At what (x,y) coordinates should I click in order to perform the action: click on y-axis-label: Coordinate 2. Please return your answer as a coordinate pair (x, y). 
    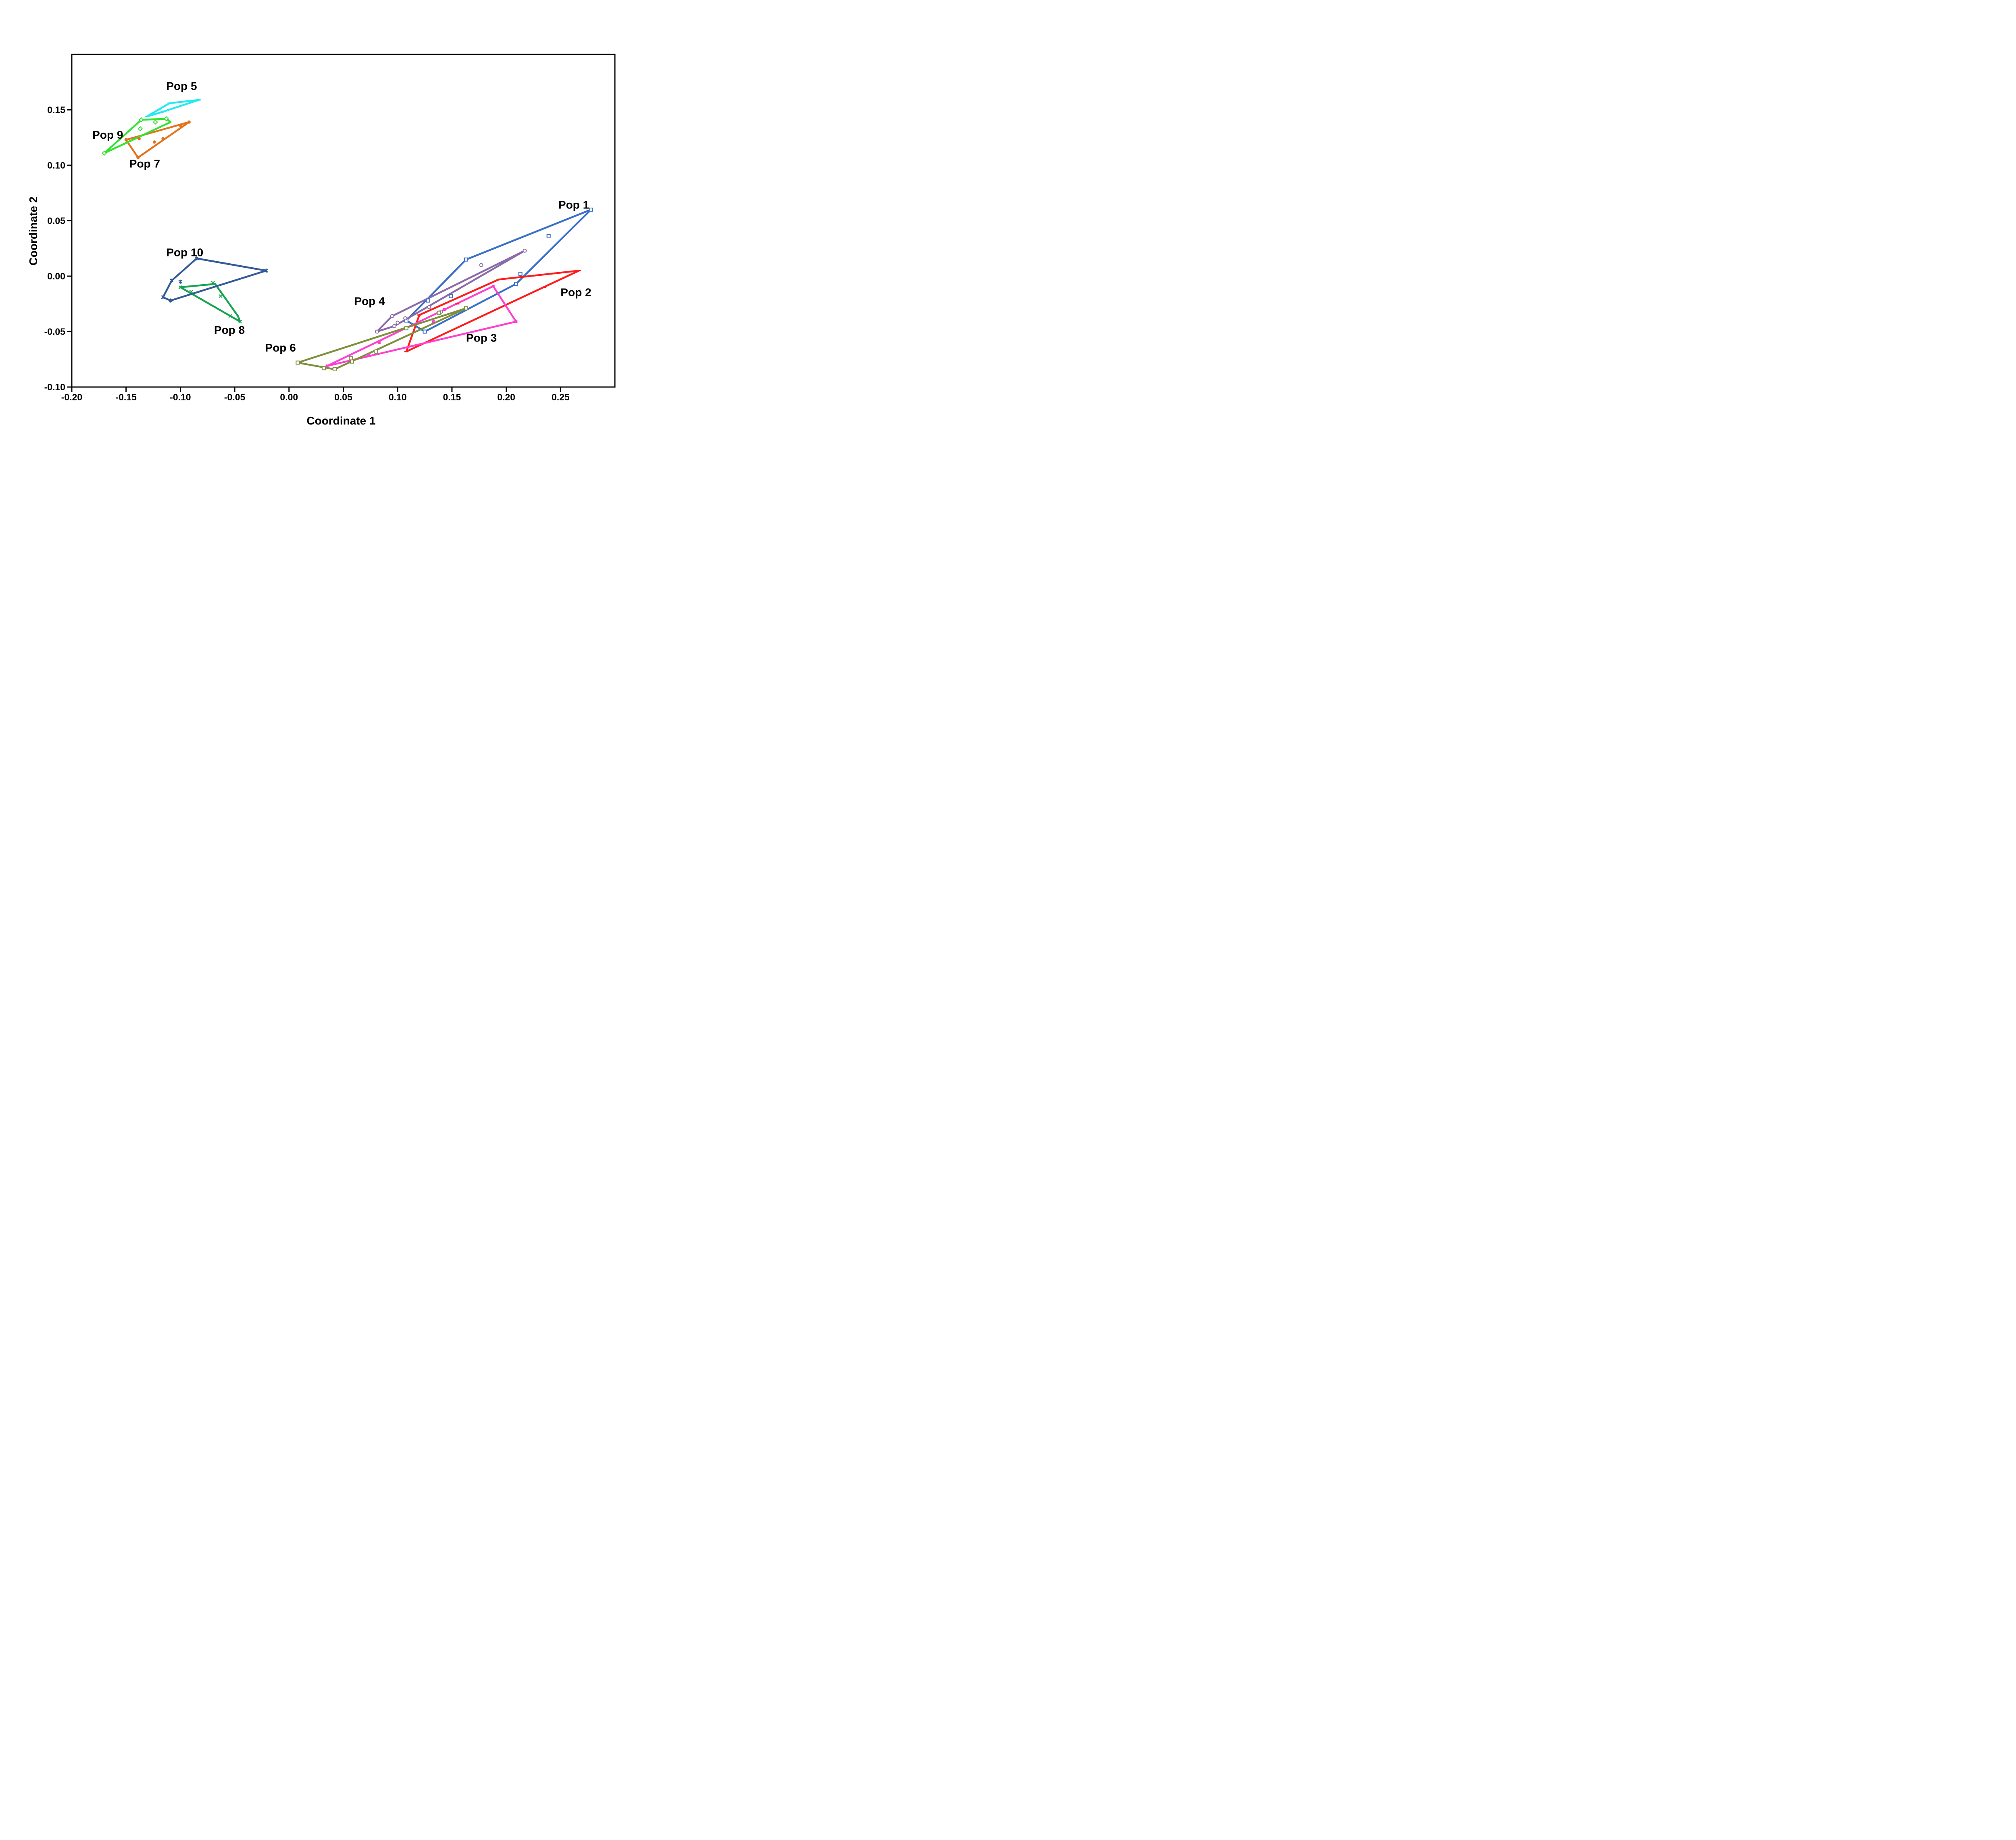
    Looking at the image, I should click on (34, 230).